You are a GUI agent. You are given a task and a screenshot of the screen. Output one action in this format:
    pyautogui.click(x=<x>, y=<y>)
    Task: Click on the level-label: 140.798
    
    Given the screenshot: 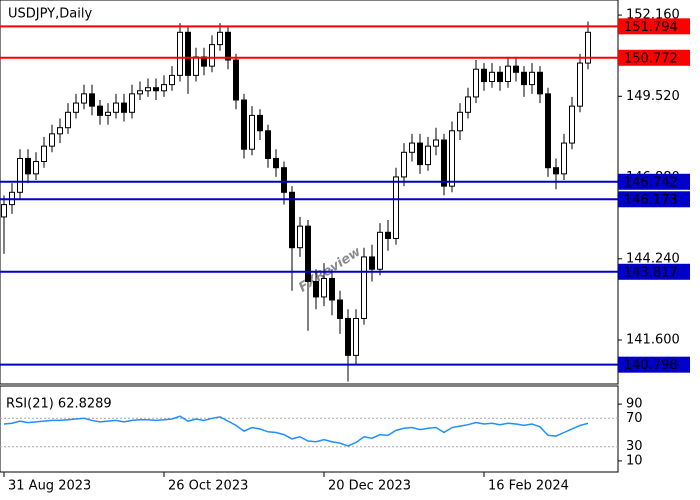 What is the action you would take?
    pyautogui.click(x=651, y=365)
    